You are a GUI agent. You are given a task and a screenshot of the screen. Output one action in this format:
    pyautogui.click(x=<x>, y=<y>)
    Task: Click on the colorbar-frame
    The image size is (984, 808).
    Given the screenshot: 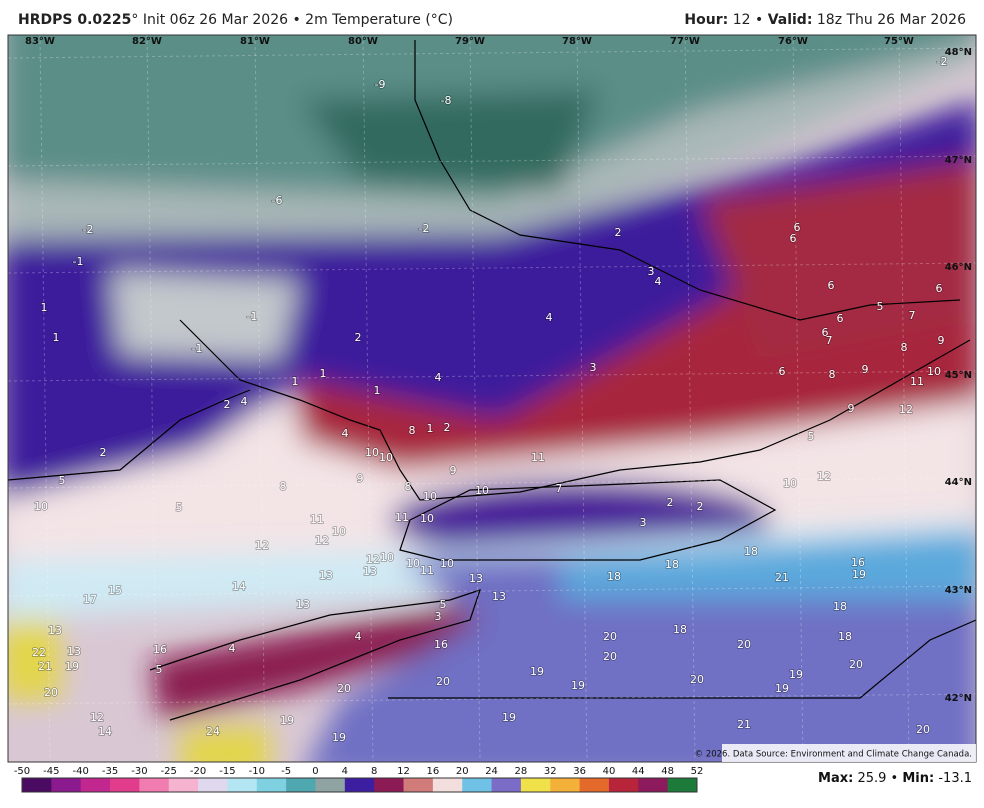 What is the action you would take?
    pyautogui.click(x=359, y=785)
    